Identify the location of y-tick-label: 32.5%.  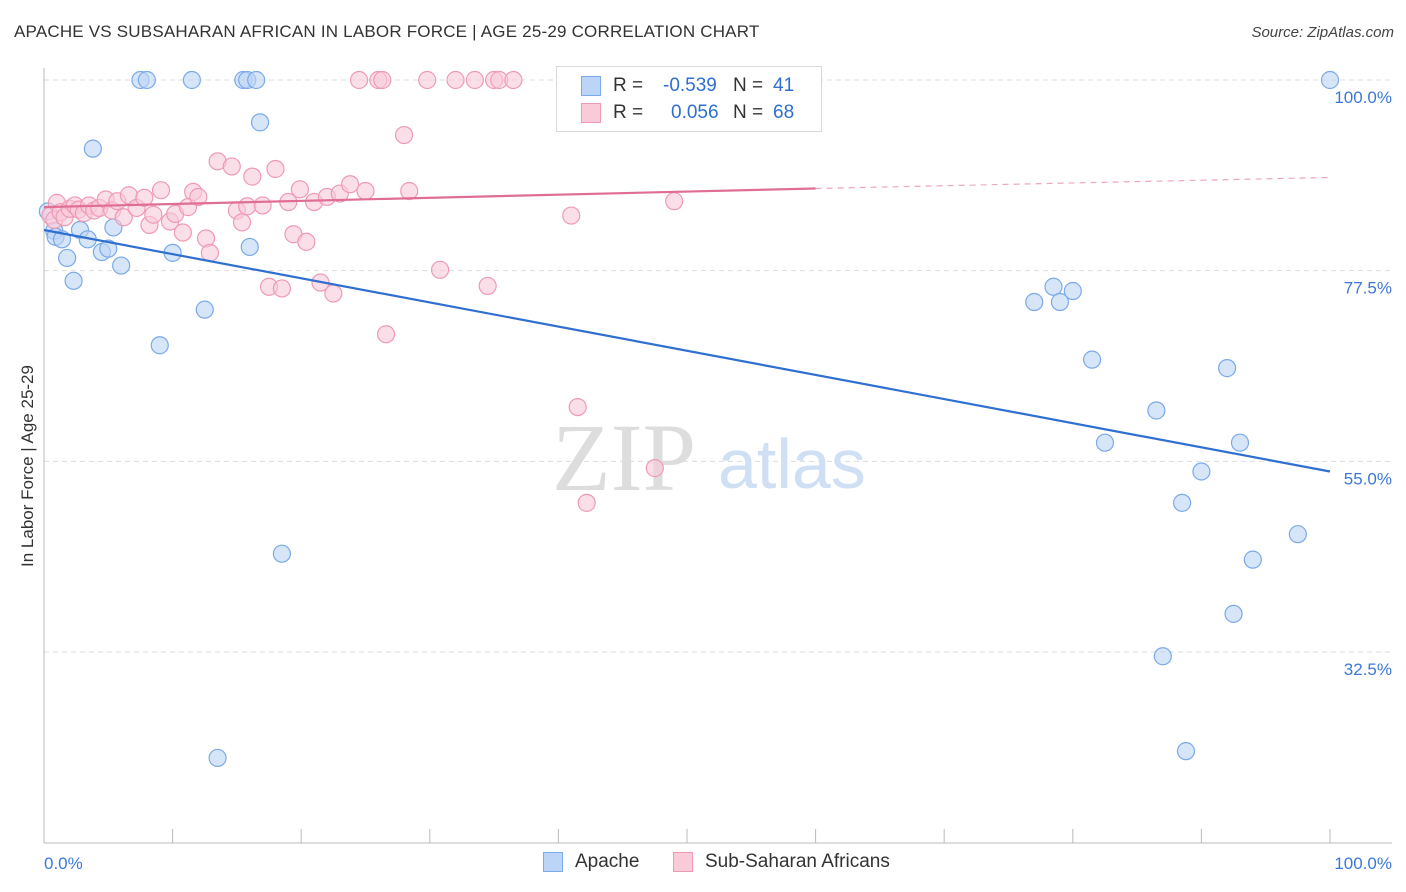
(1368, 669).